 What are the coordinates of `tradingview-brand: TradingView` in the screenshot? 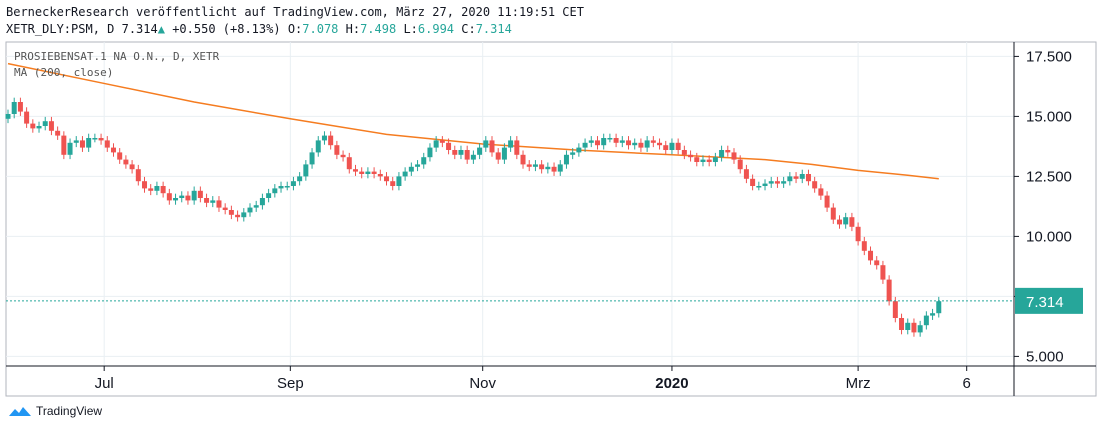 It's located at (69, 411).